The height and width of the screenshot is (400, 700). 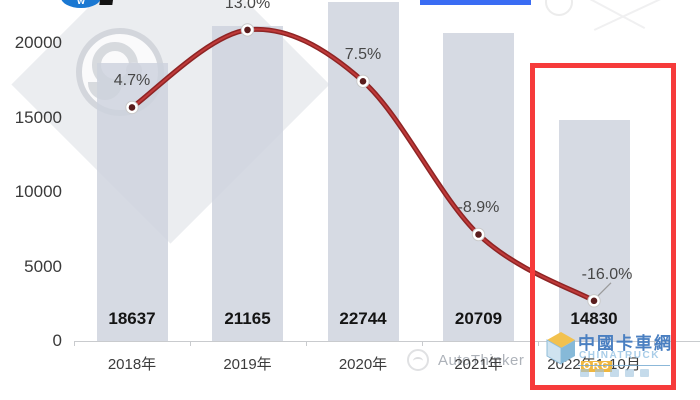 I want to click on y-axis-label: 0, so click(x=57, y=340).